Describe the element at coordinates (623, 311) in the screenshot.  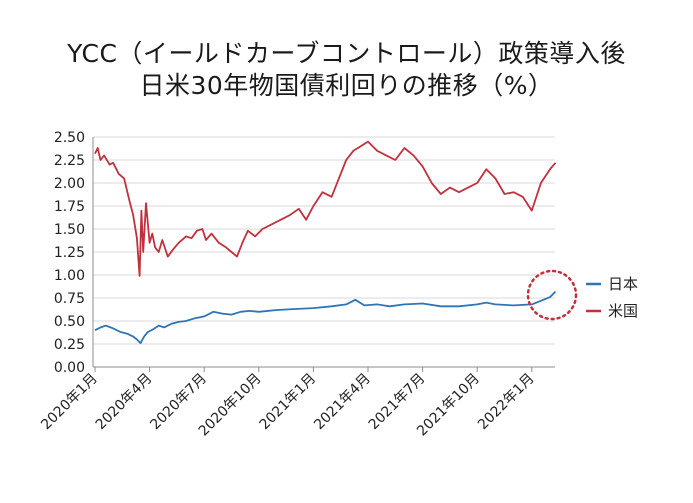
I see `legend-label-us: 米国` at that location.